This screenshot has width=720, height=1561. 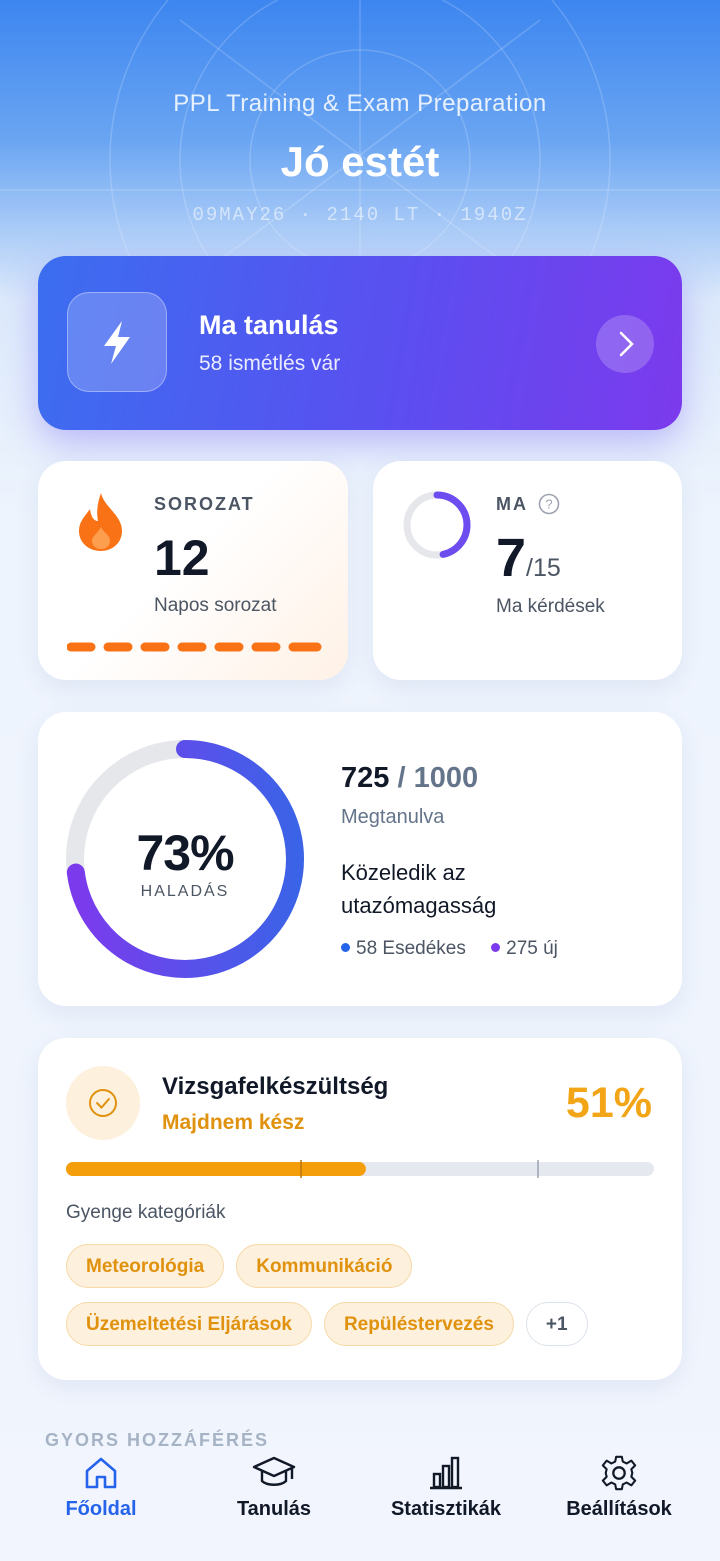 I want to click on streak-dashes, so click(x=194, y=647).